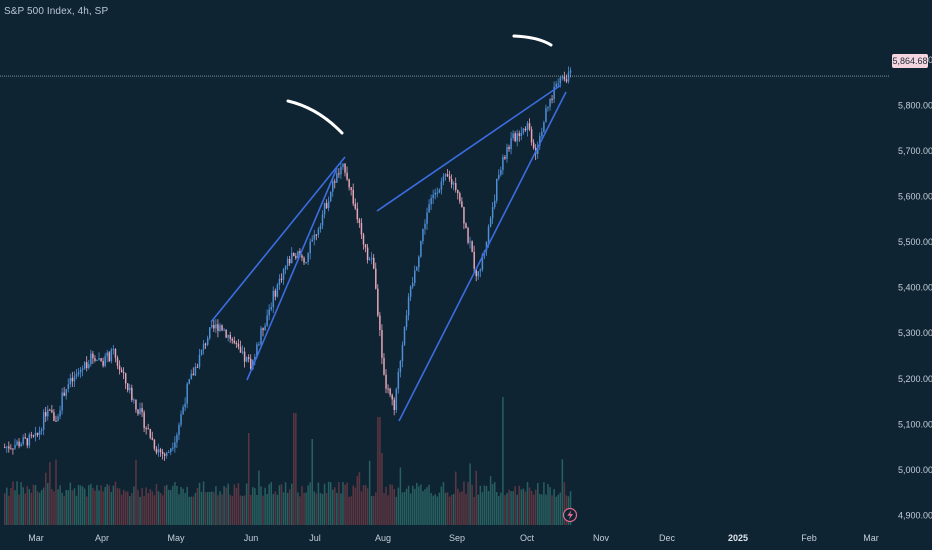 The width and height of the screenshot is (932, 550). I want to click on x-tick-label: Mar, so click(36, 538).